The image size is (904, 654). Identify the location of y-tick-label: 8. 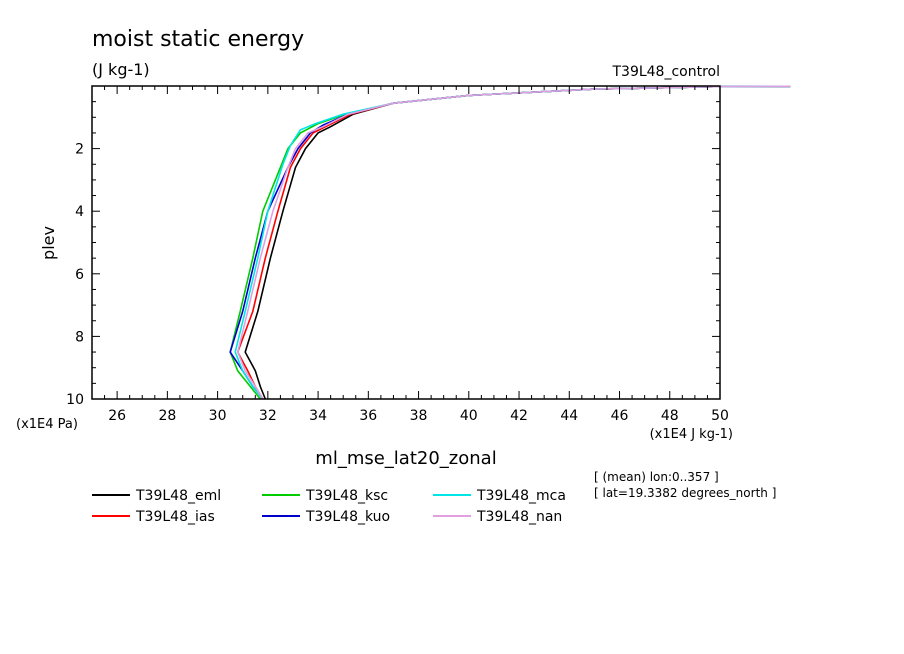
(79, 337).